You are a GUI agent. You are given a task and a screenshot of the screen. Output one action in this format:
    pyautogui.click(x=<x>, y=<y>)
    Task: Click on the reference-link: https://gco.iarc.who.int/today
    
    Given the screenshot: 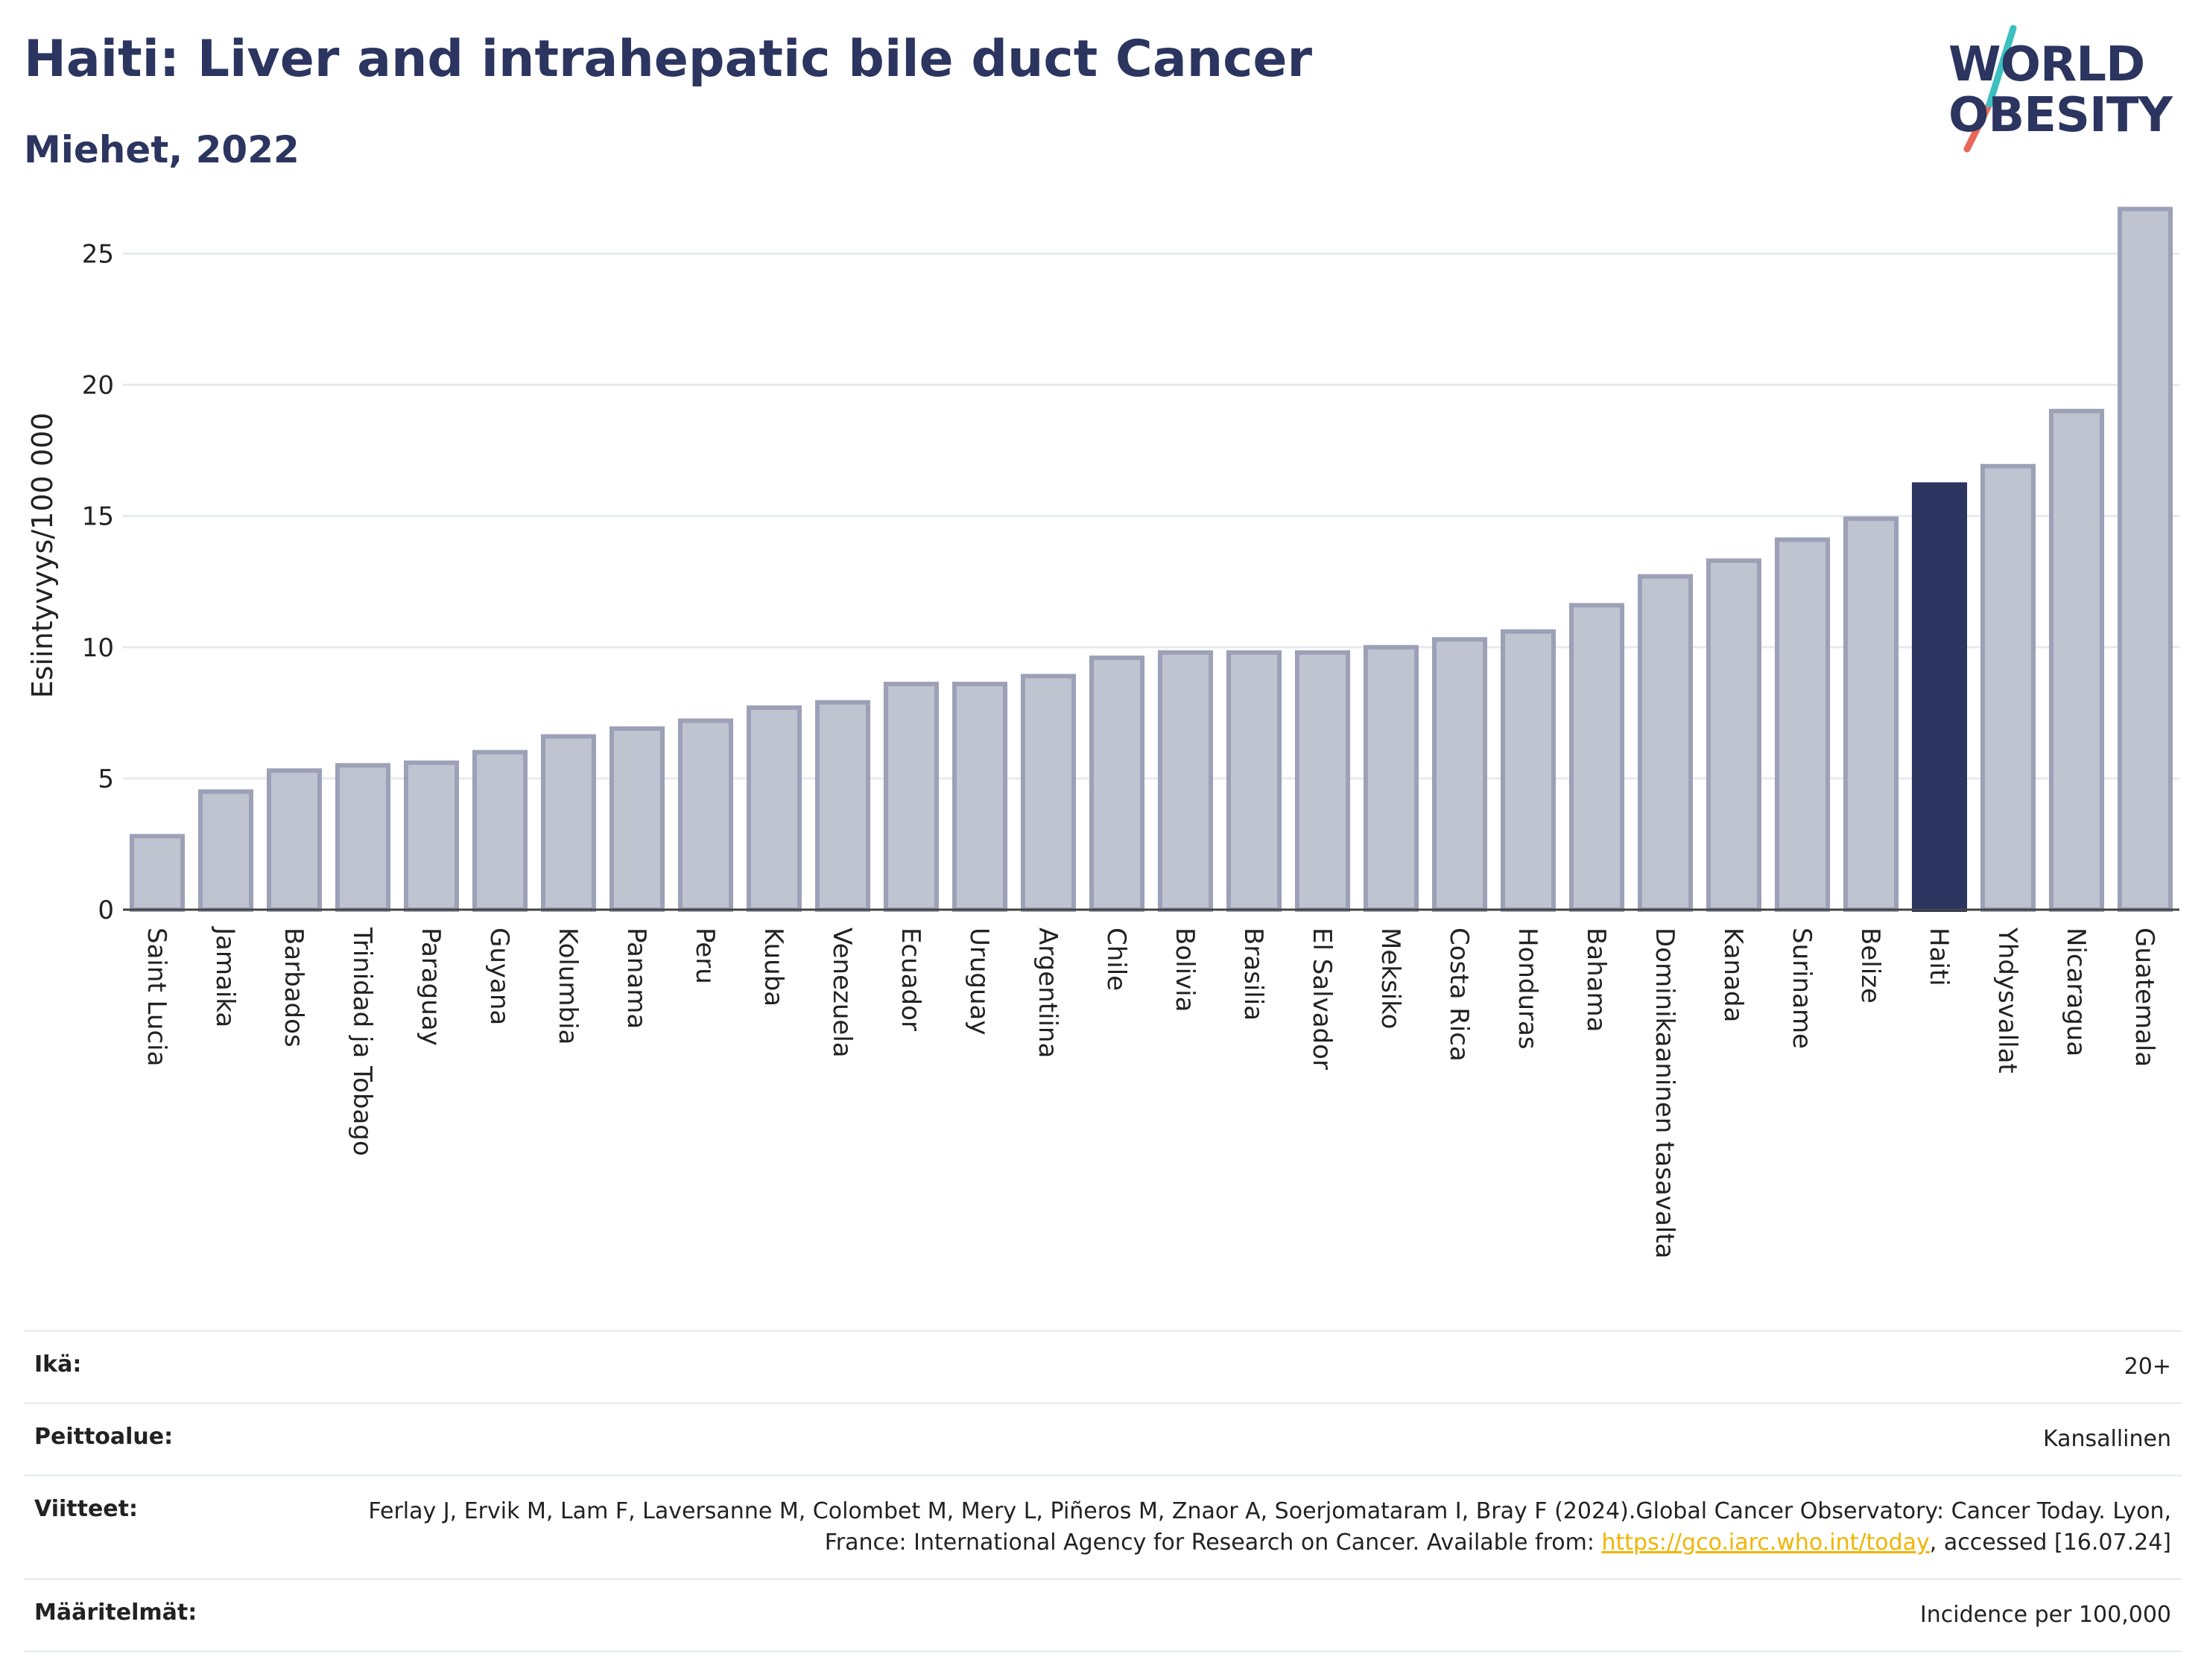 What is the action you would take?
    pyautogui.click(x=1765, y=1543)
    